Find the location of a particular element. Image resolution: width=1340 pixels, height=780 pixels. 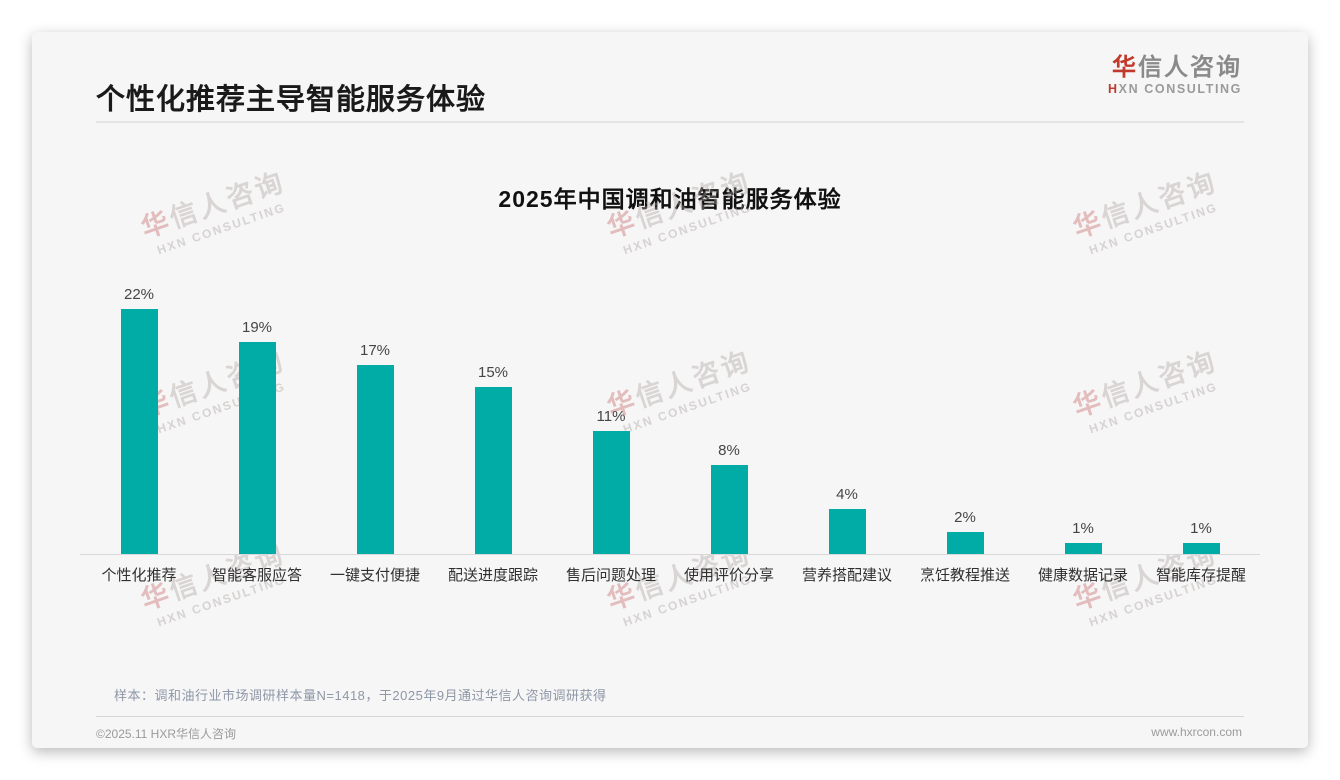

title-divider is located at coordinates (670, 122).